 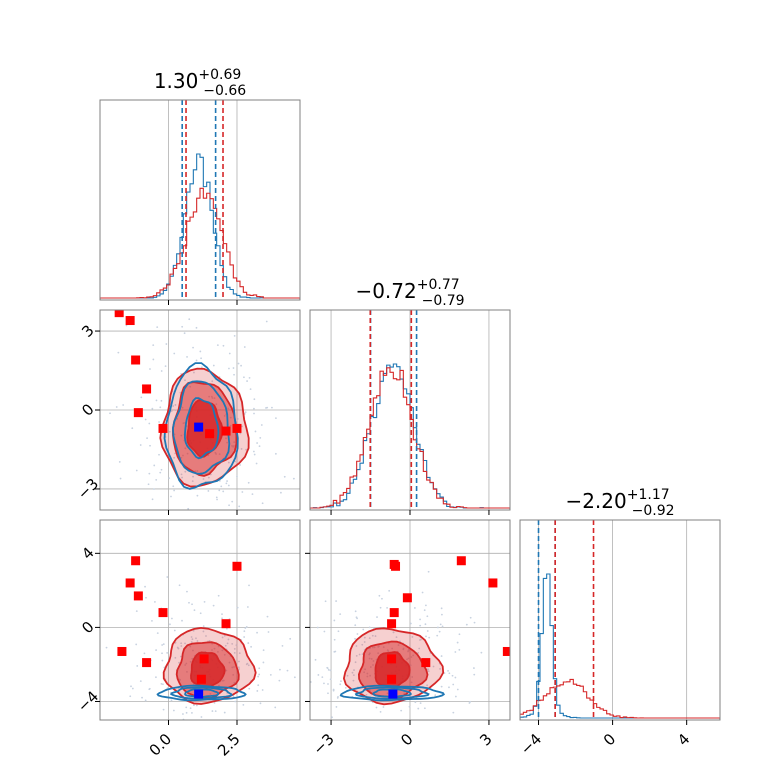 I want to click on secondary-contour-line, so click(x=201, y=693).